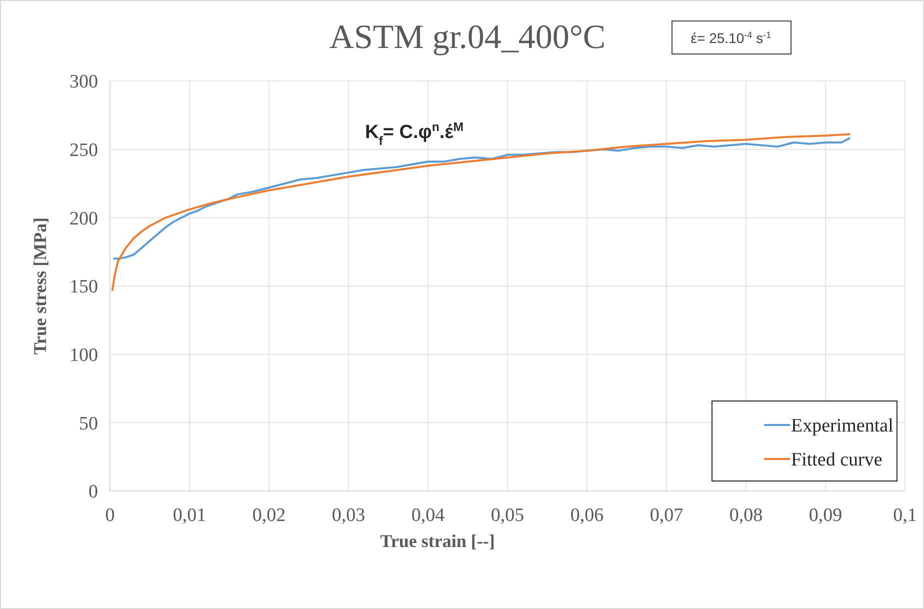 The image size is (924, 609). I want to click on x-tick-label: 0,09, so click(825, 515).